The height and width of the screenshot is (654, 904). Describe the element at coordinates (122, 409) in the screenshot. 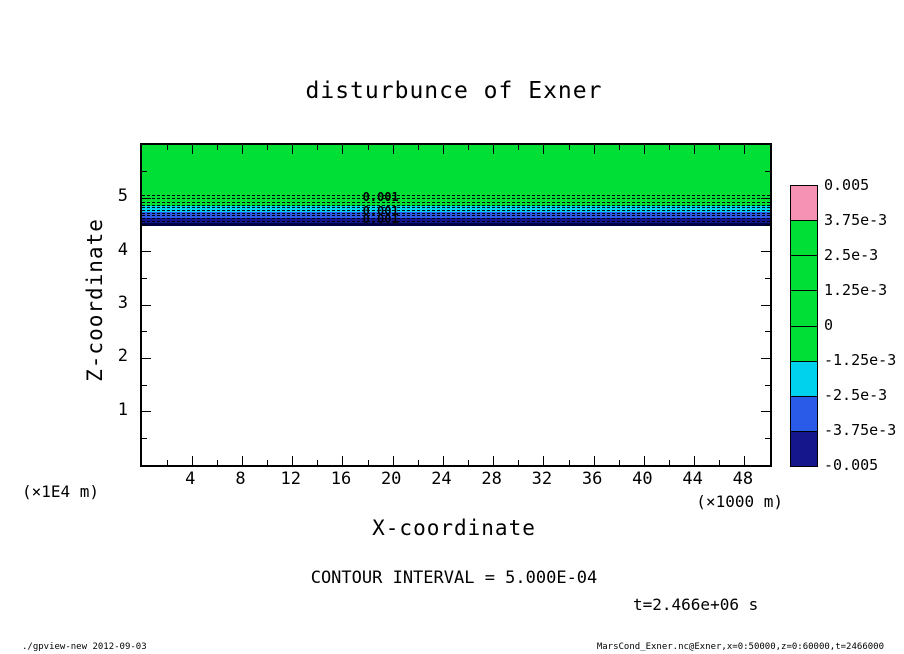

I see `y-tick-label: 1` at that location.